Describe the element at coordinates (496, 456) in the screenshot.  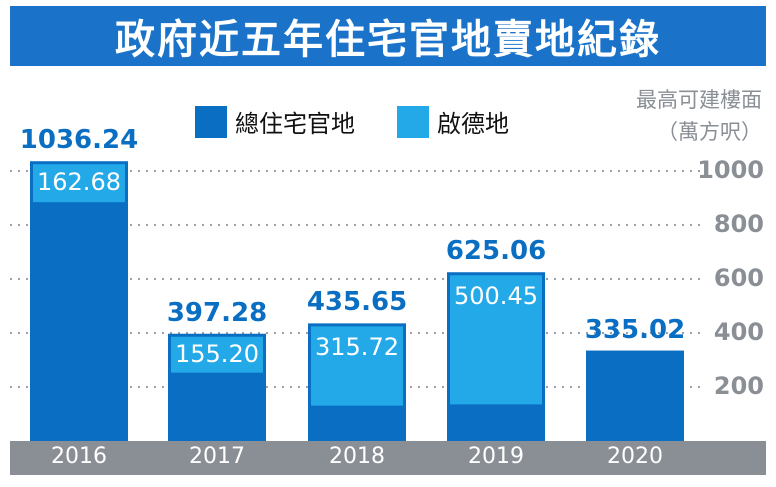
I see `x-tick-label-2019: 2019` at that location.